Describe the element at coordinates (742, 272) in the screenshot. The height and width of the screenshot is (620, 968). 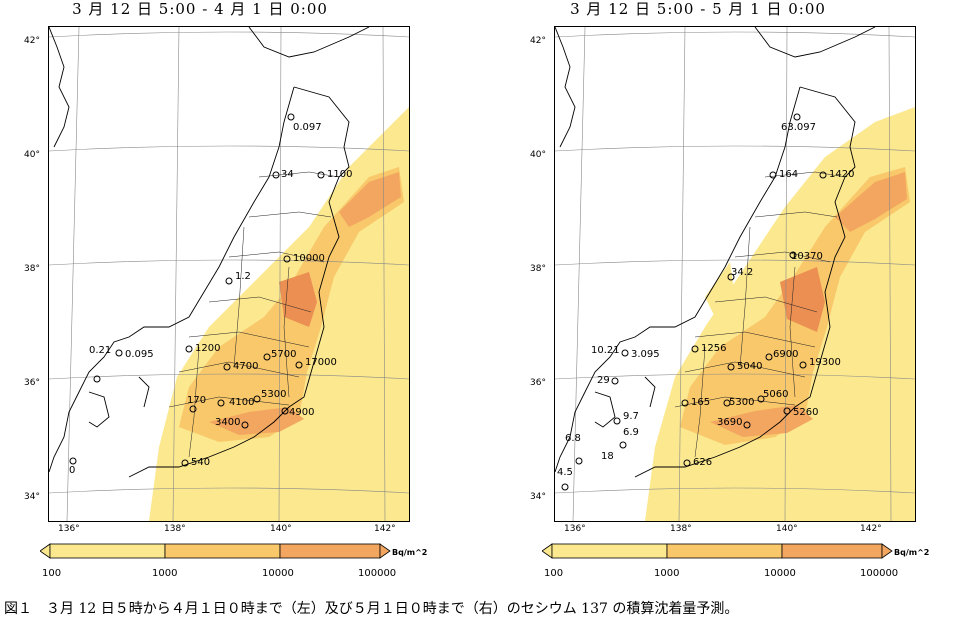
I see `station-label: 34.2` at that location.